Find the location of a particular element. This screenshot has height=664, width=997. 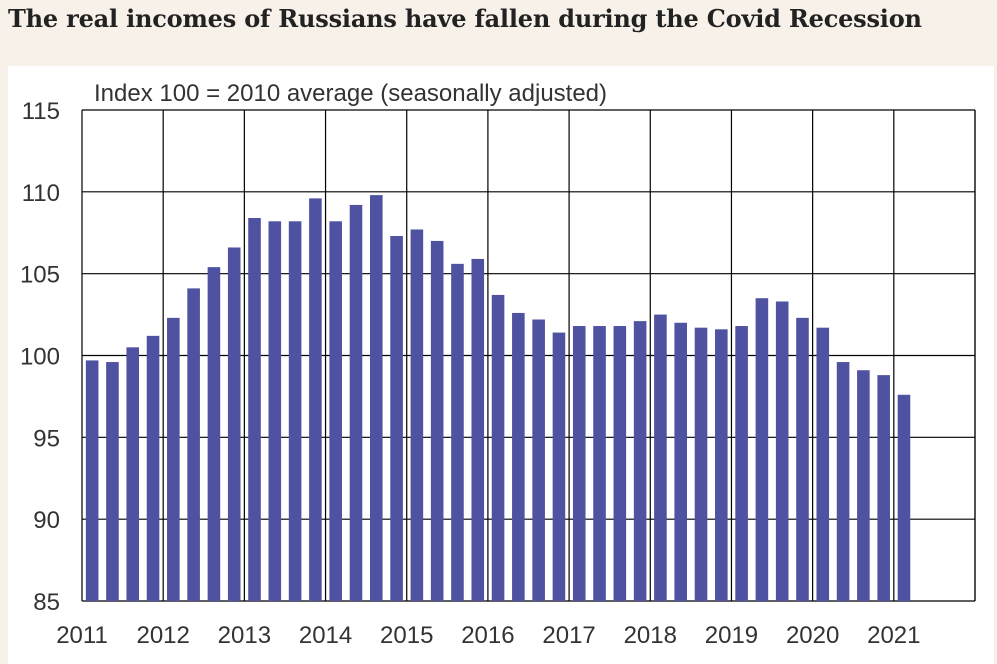

bar-2016-Q1 is located at coordinates (498, 447).